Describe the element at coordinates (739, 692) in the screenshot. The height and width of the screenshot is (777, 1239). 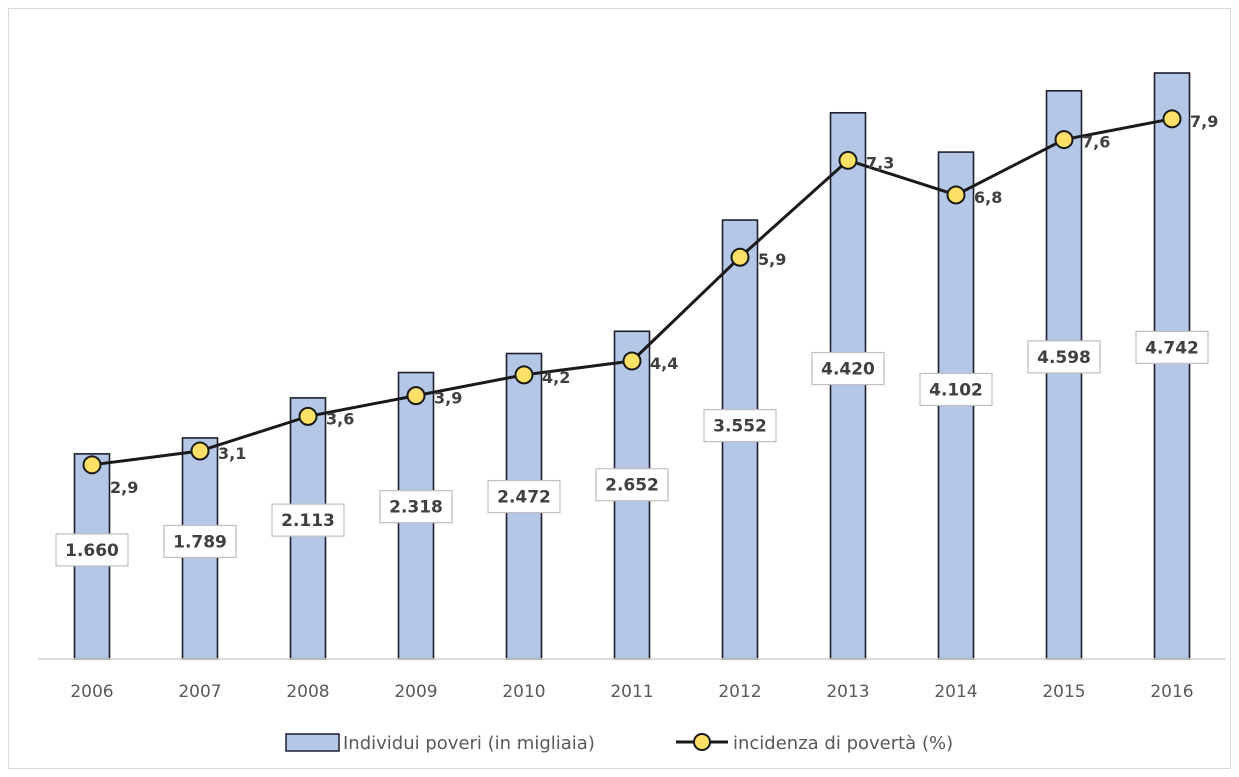
I see `x-tick-2012: 2012` at that location.